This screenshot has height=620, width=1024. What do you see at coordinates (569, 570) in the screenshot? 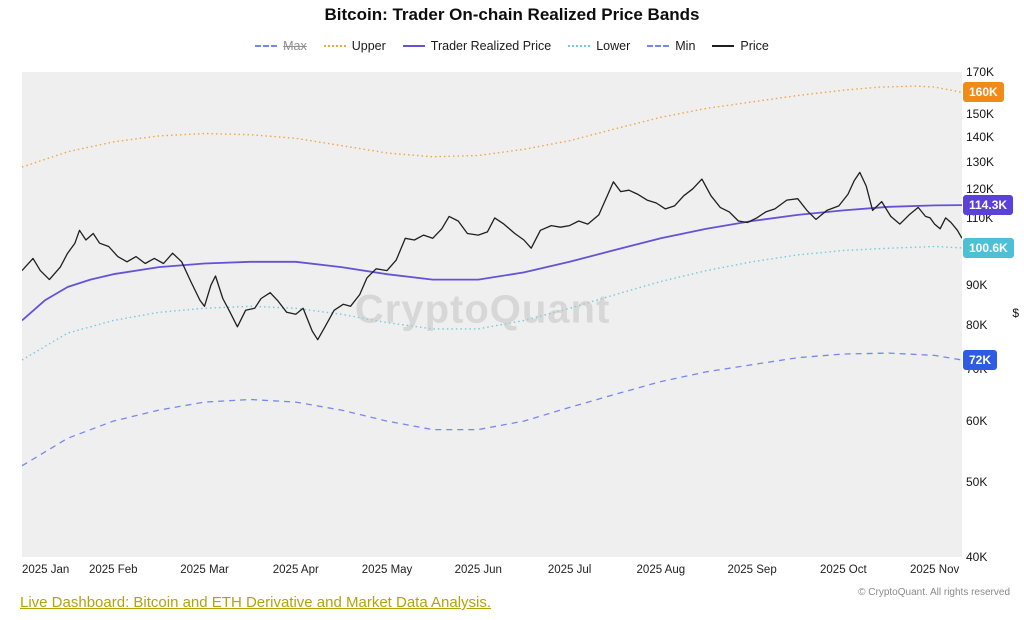
I see `x-tick-6: 2025 Jul` at bounding box center [569, 570].